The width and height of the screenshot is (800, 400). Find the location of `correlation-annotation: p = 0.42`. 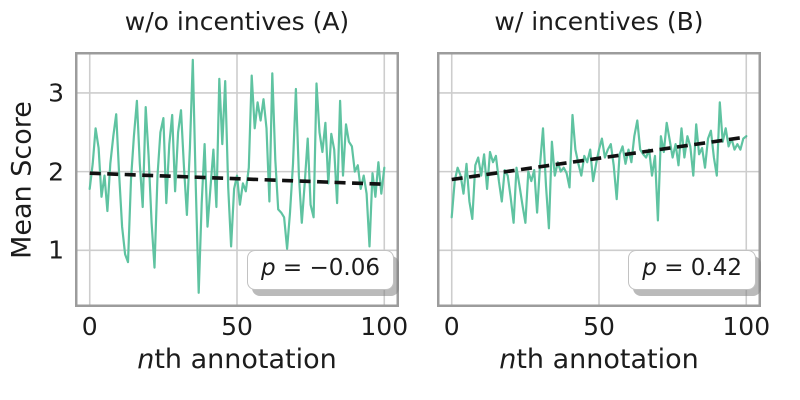

correlation-annotation: p = 0.42 is located at coordinates (692, 270).